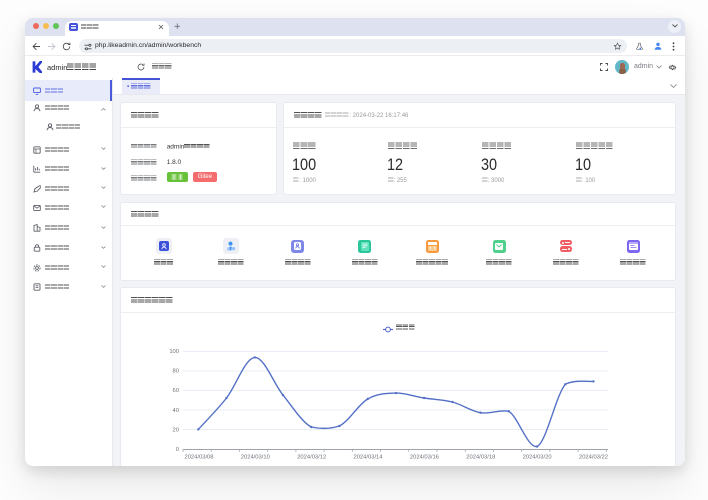 The height and width of the screenshot is (500, 708). What do you see at coordinates (198, 458) in the screenshot?
I see `svg-text: 2024/03/08` at bounding box center [198, 458].